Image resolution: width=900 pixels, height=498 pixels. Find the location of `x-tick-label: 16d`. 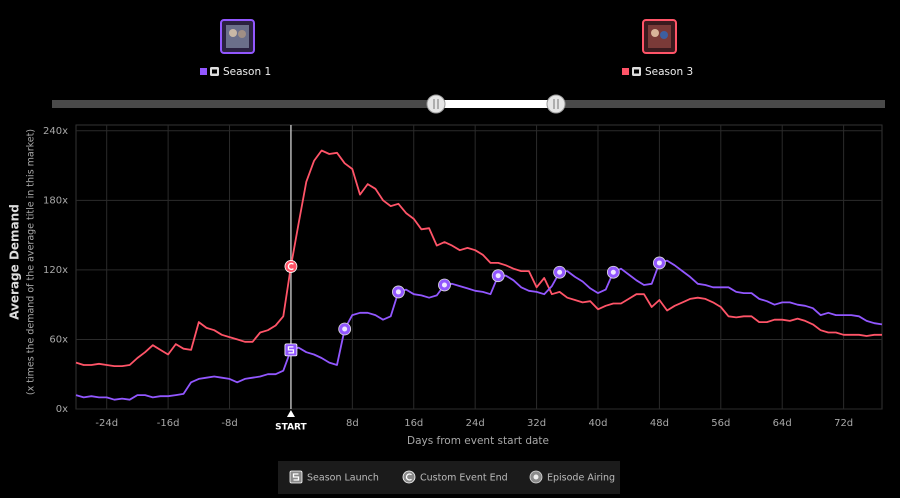

x-tick-label: 16d is located at coordinates (413, 423).